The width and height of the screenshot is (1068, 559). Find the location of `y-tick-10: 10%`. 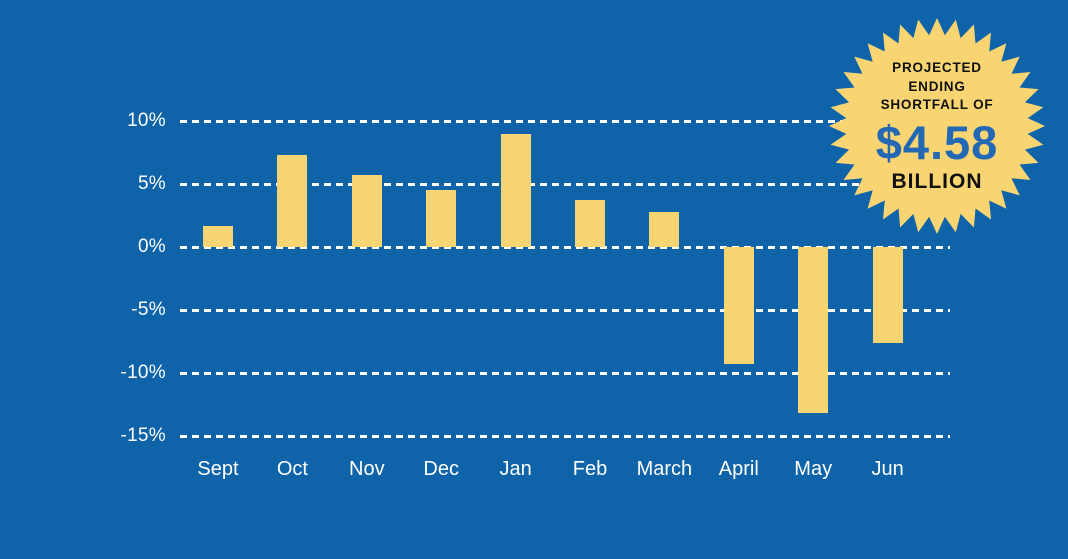

y-tick-10: 10% is located at coordinates (146, 120).